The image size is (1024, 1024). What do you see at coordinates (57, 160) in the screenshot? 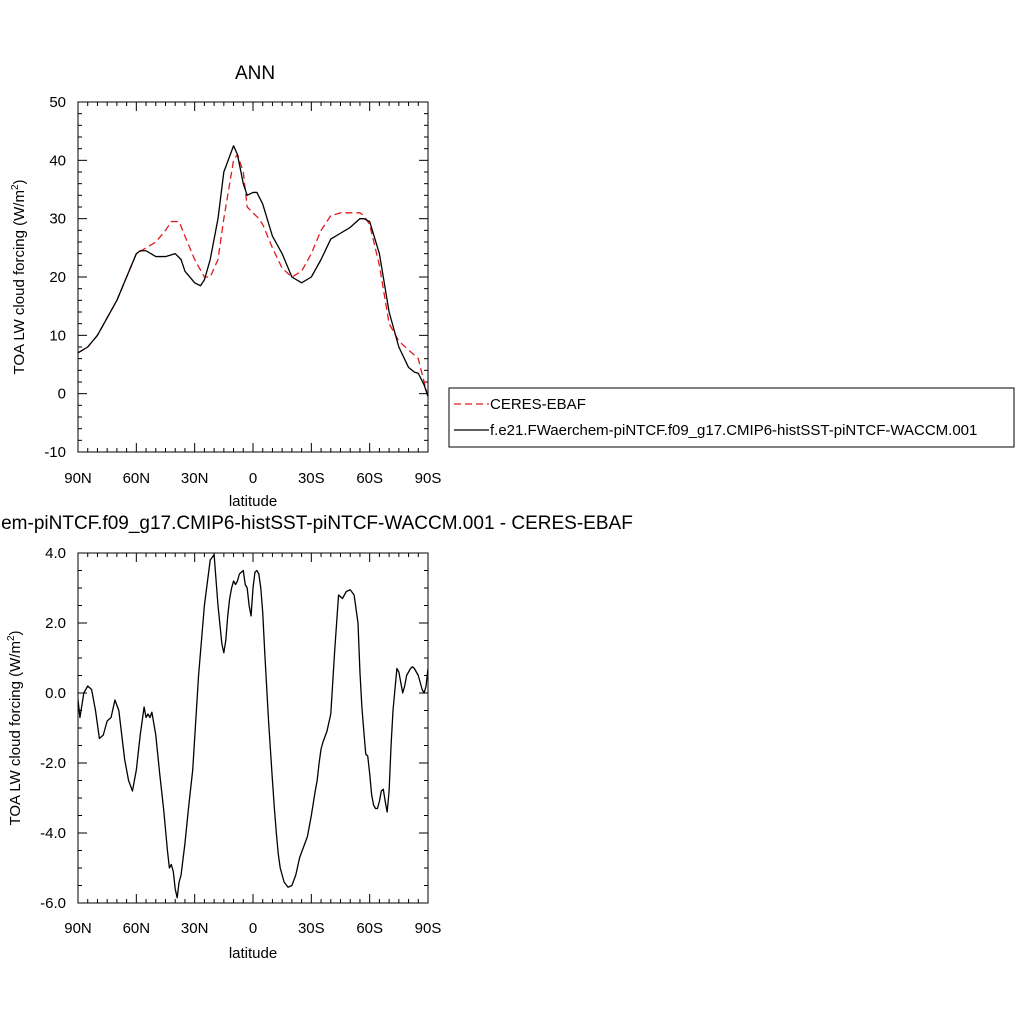
I see `y-tick-label: 40` at bounding box center [57, 160].